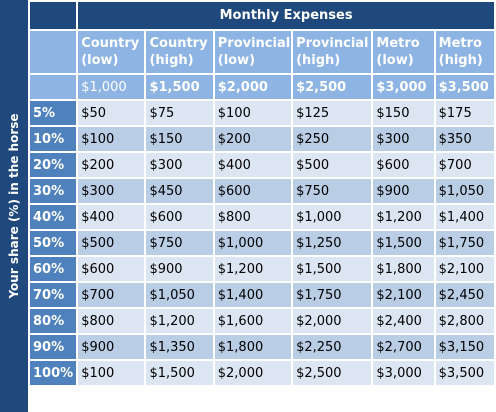 The width and height of the screenshot is (496, 412). I want to click on cell-text: $3,500, so click(463, 87).